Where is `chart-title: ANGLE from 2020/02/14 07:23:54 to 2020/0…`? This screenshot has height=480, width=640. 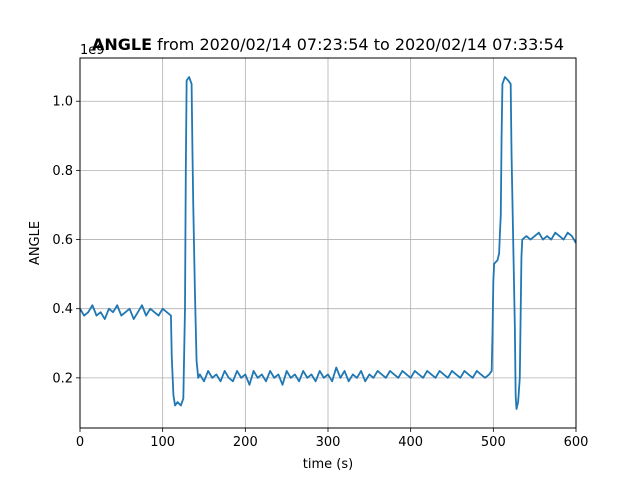 chart-title: ANGLE from 2020/02/14 07:23:54 to 2020/0… is located at coordinates (328, 44).